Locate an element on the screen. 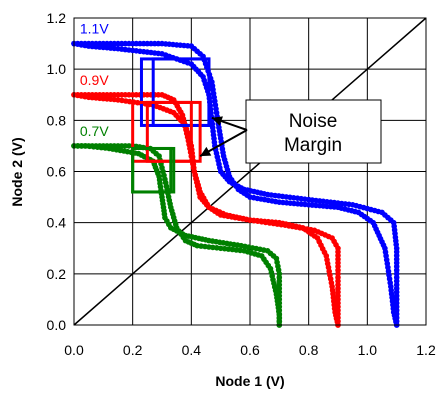  series-labels: 1.1V 0.9V 0.7V is located at coordinates (94, 80).